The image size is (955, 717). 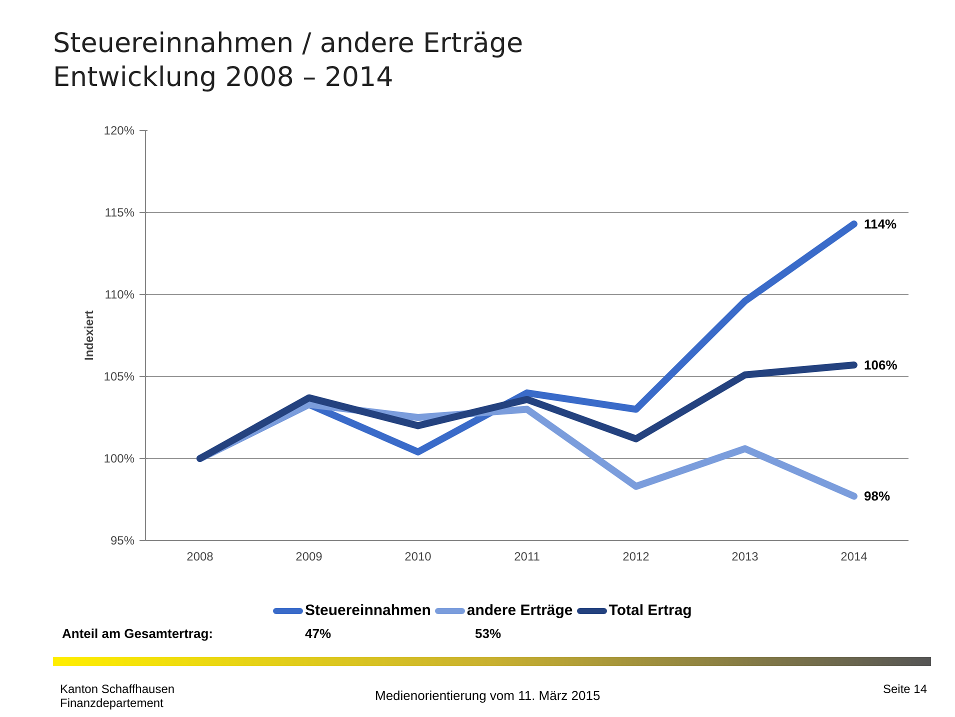 What do you see at coordinates (488, 633) in the screenshot?
I see `text: 53%` at bounding box center [488, 633].